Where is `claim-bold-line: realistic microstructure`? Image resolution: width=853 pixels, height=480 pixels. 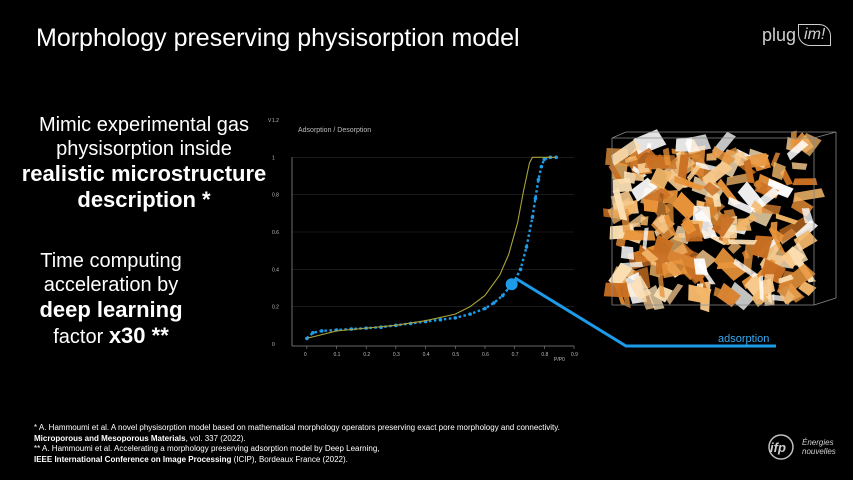
claim-bold-line: realistic microstructure is located at coordinates (144, 173).